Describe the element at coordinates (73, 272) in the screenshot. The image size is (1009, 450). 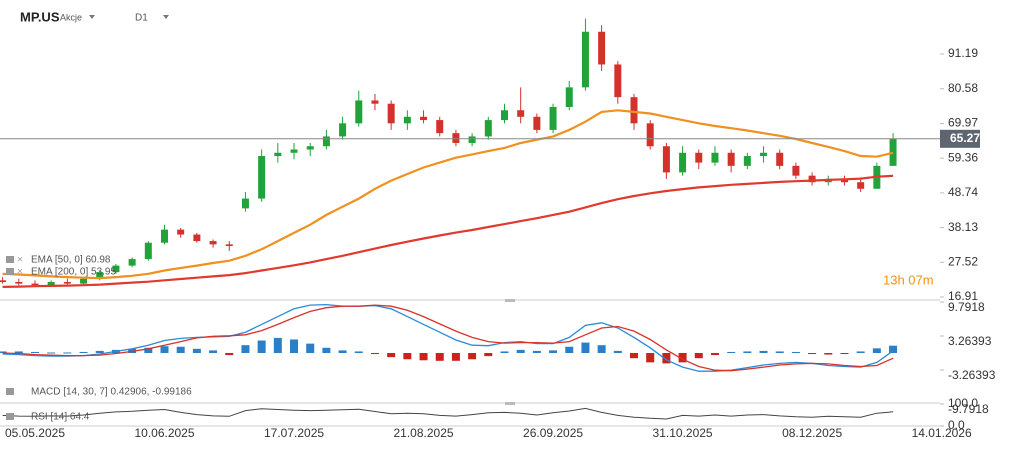
I see `legend-entry: EMA [200, 0] 53.95` at that location.